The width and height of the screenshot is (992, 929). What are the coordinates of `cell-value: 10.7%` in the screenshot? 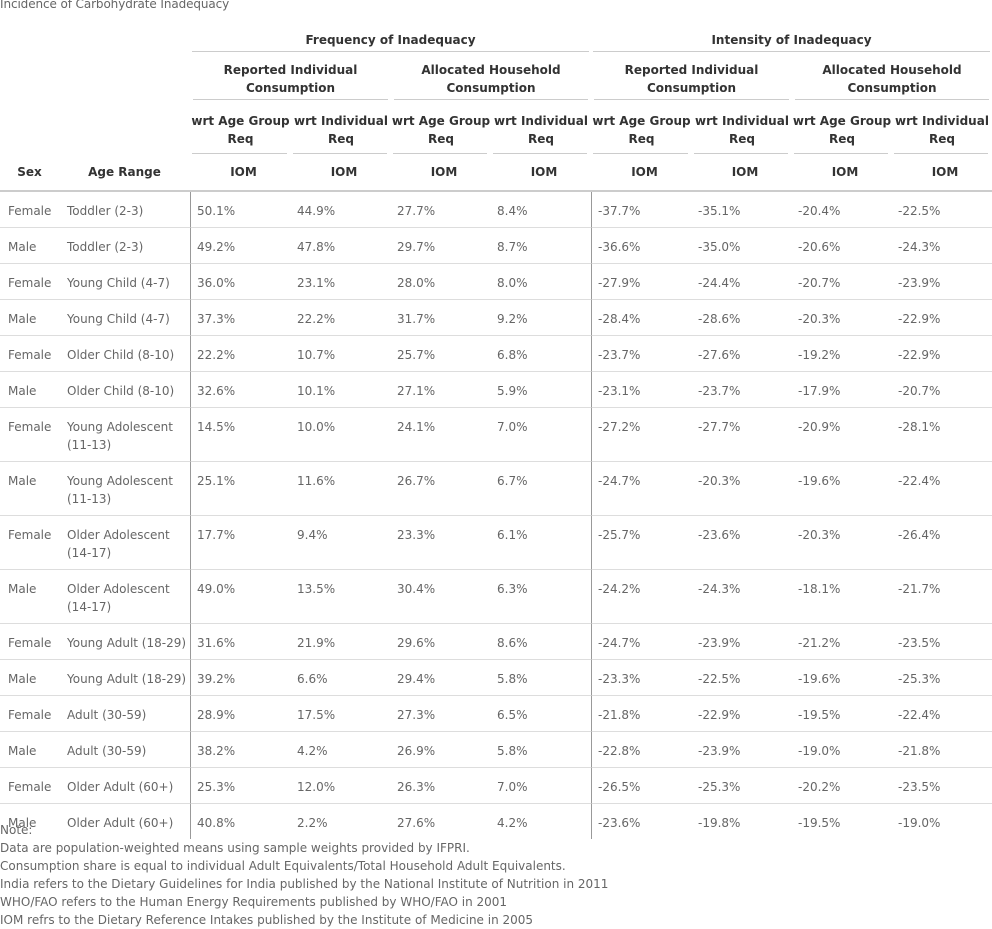 It's located at (341, 354).